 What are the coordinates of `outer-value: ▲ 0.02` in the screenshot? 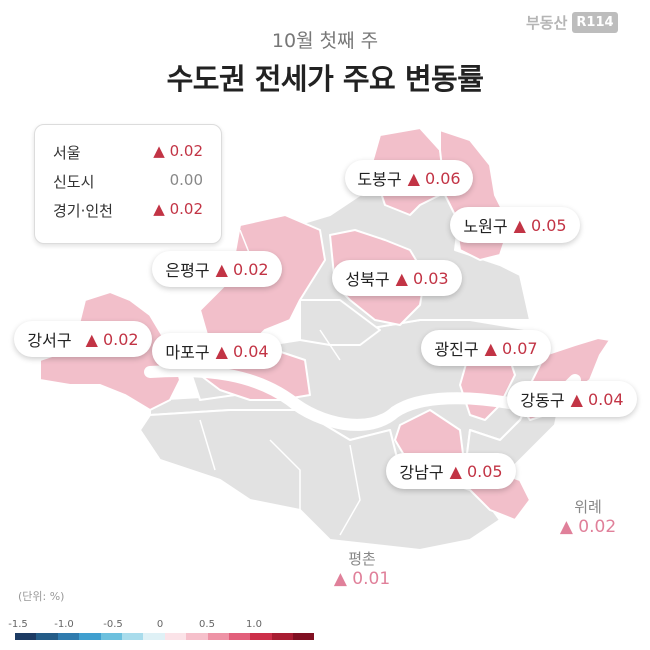 It's located at (588, 527).